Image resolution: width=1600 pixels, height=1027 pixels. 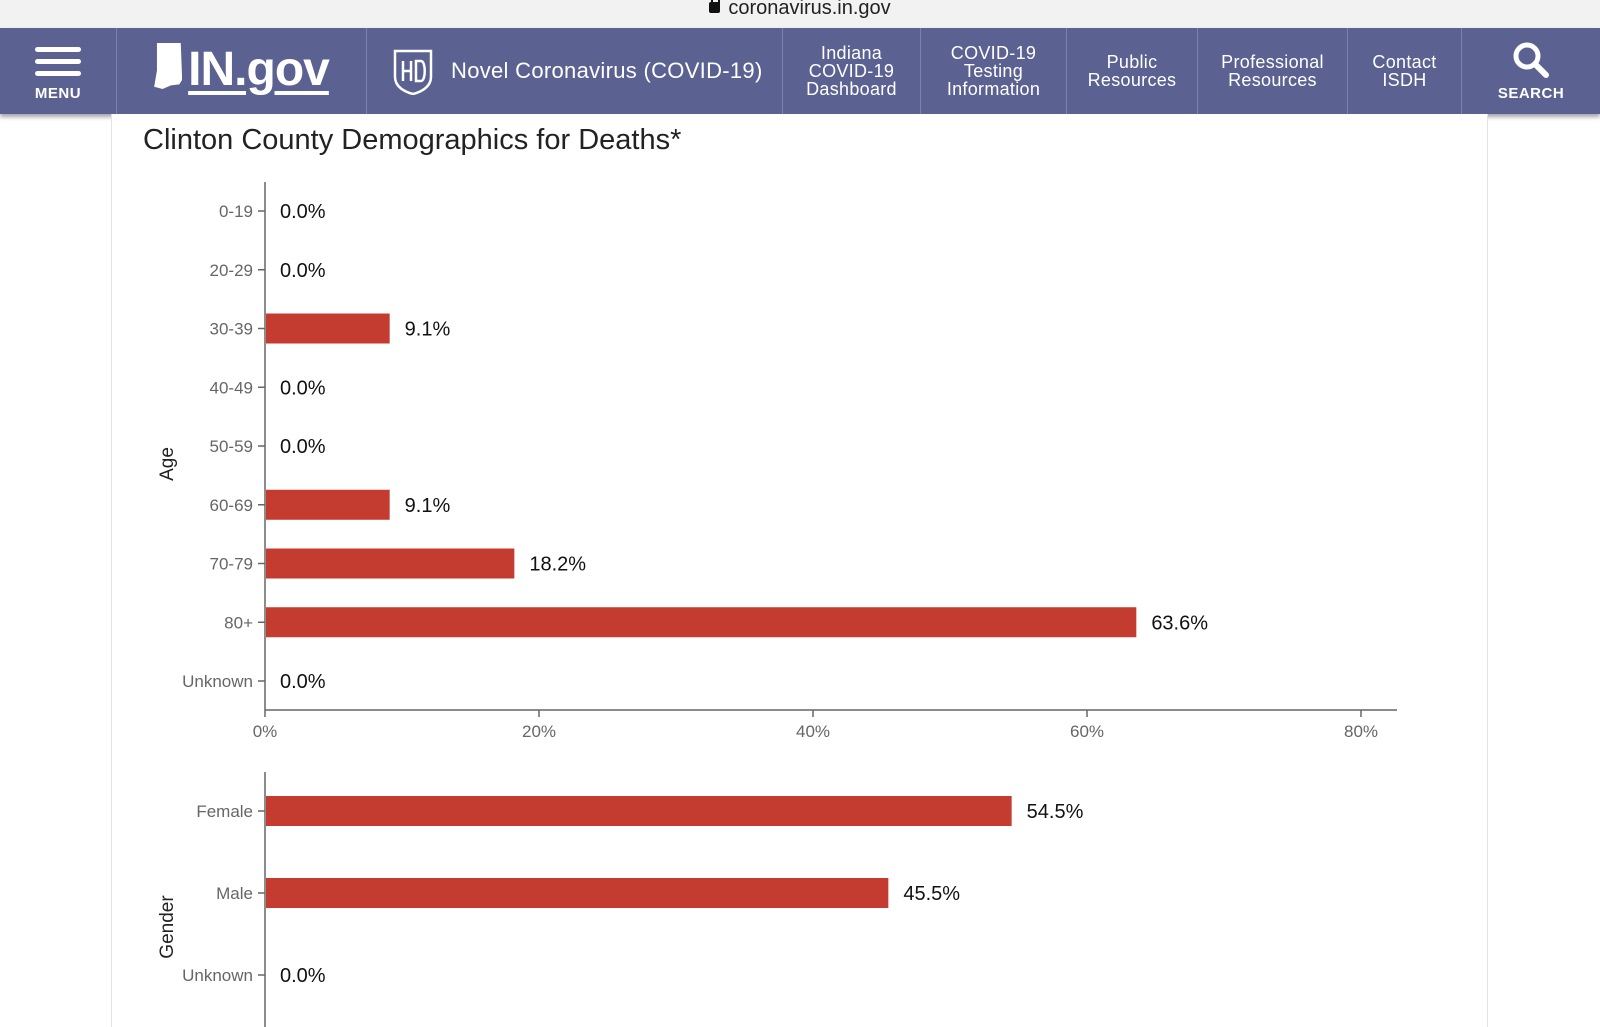 I want to click on nav-link-line: Public, so click(x=1132, y=62).